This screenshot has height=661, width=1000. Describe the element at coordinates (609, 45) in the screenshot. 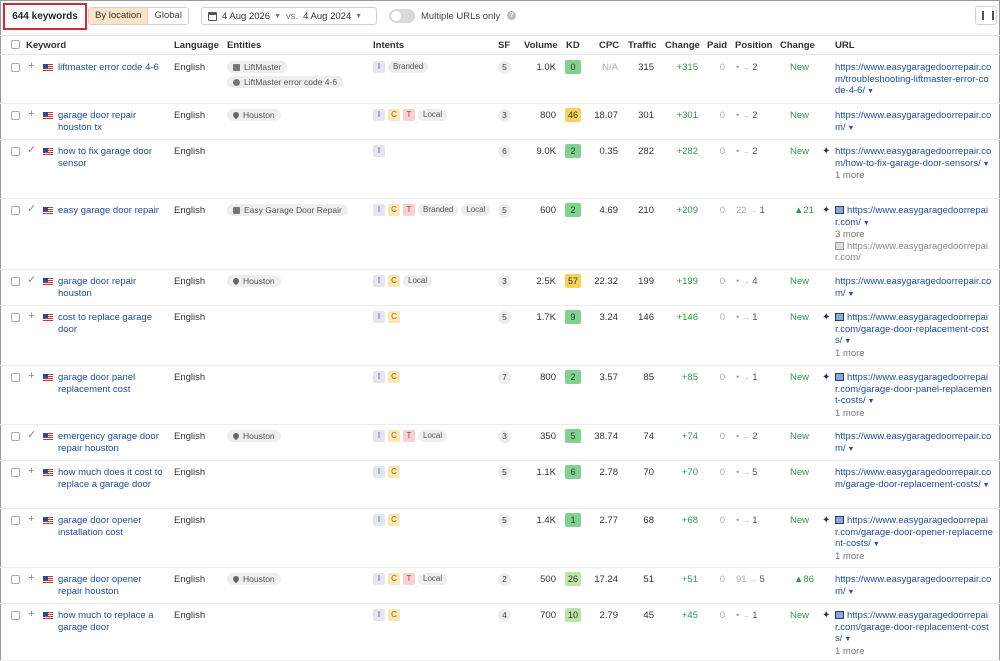

I see `col-cpc: CPC` at that location.